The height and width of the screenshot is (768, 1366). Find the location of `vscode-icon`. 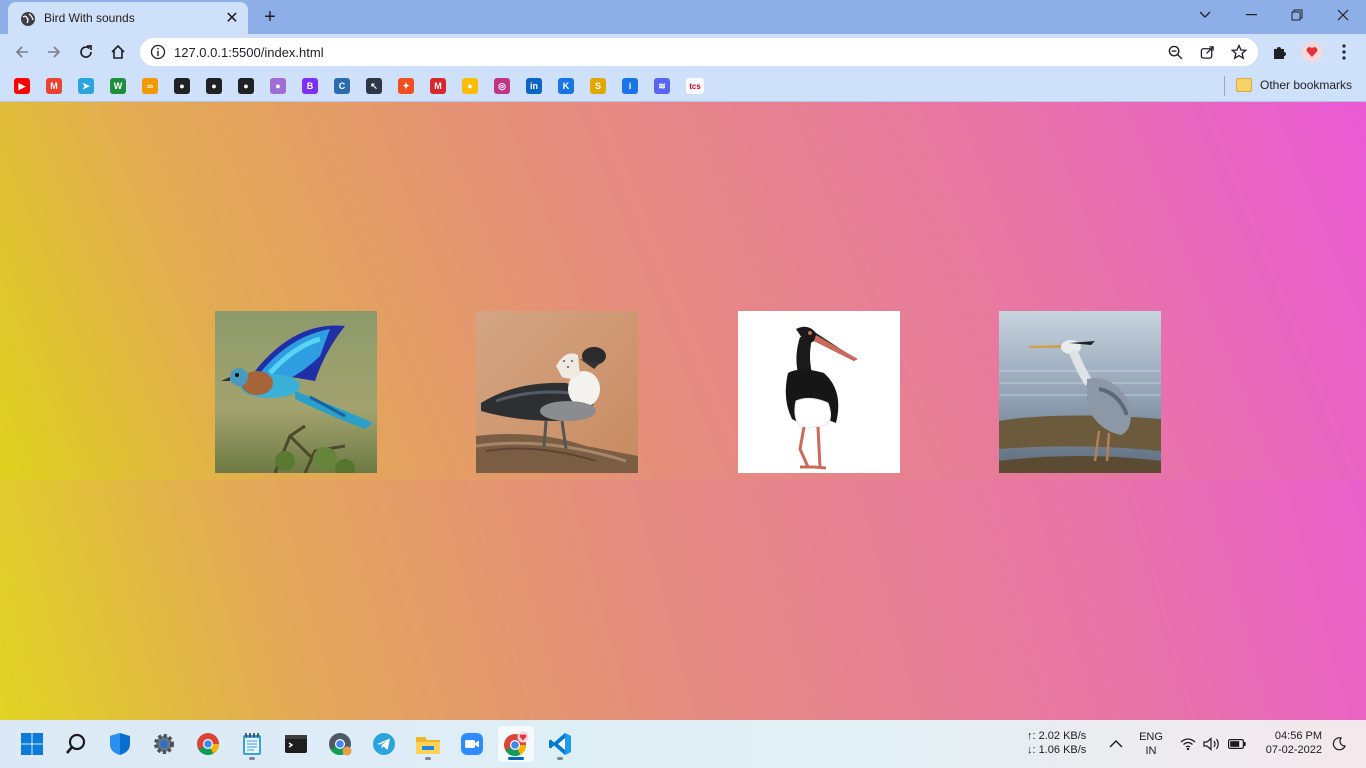

vscode-icon is located at coordinates (560, 744).